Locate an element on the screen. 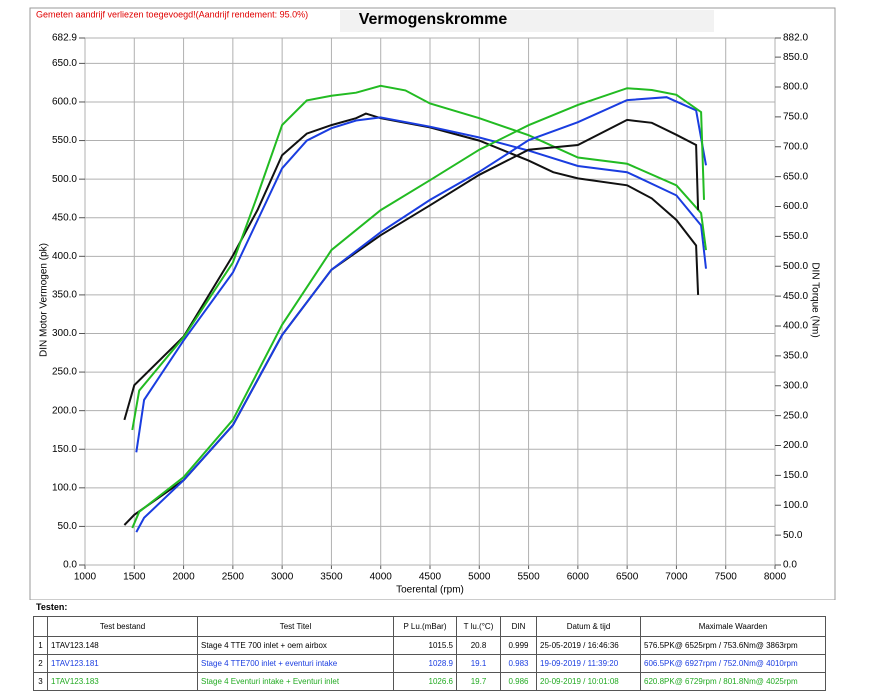  table-cell: Stage 4 TTE700 inlet + eventuri intake is located at coordinates (295, 663).